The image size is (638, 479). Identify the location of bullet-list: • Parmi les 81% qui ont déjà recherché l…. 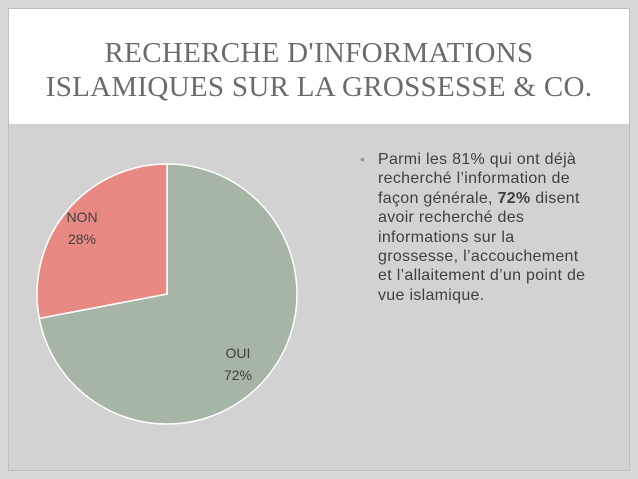
(475, 227).